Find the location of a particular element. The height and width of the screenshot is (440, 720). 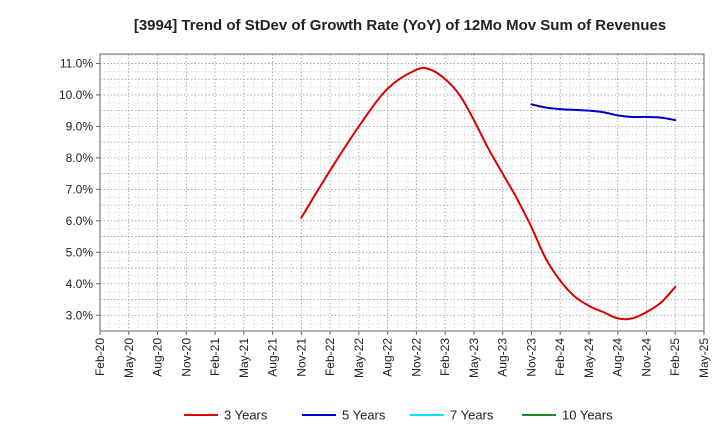

x-tick-label: Aug-23 is located at coordinates (503, 357).